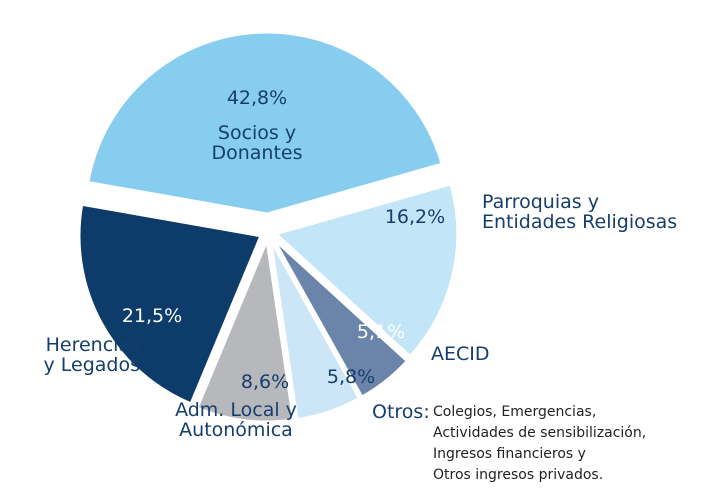 This screenshot has width=708, height=495. Describe the element at coordinates (351, 377) in the screenshot. I see `value-label: 5,8%` at that location.